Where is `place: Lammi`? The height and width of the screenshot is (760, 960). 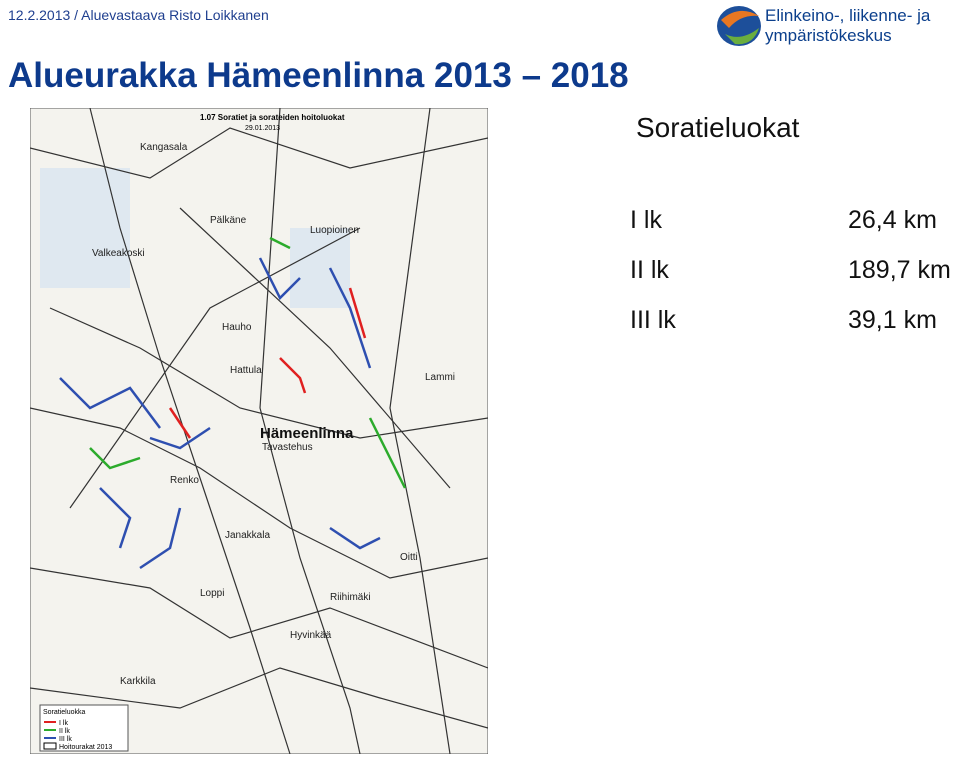
place: Lammi is located at coordinates (440, 377).